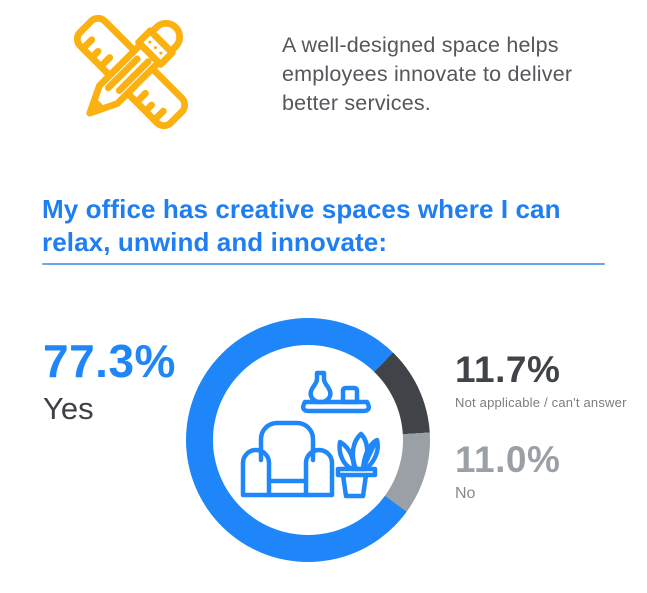  I want to click on stat-no-label: No, so click(465, 493).